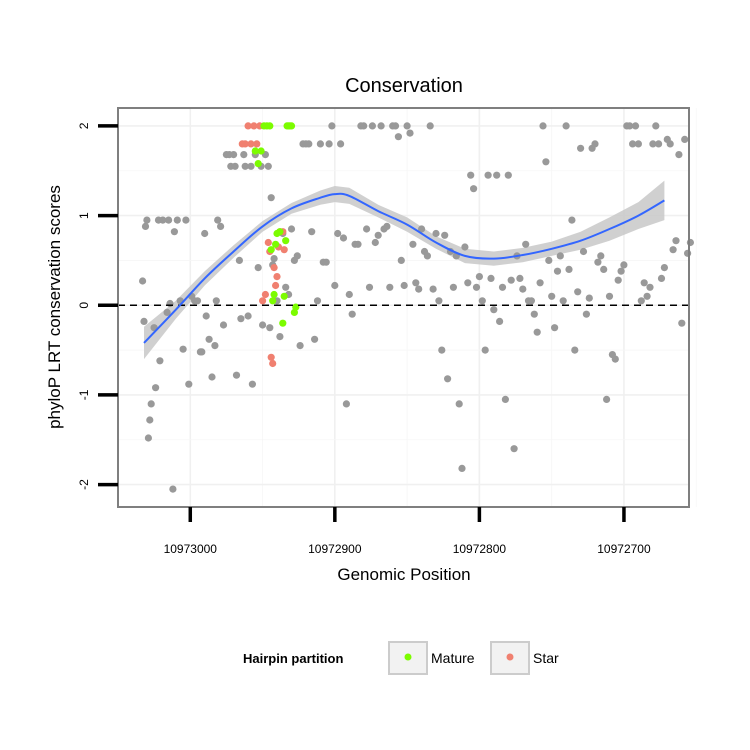 The width and height of the screenshot is (750, 750). Describe the element at coordinates (84, 305) in the screenshot. I see `y-tick-label: 0` at that location.